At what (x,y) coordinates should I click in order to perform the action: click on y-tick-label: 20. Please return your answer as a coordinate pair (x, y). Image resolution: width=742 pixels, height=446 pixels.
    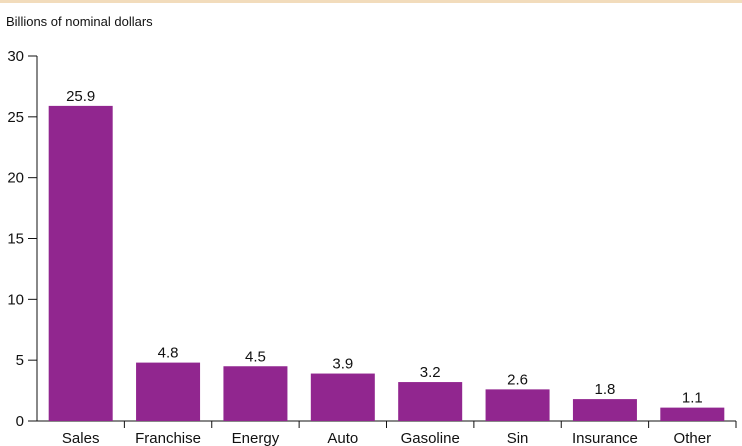
    Looking at the image, I should click on (15, 178).